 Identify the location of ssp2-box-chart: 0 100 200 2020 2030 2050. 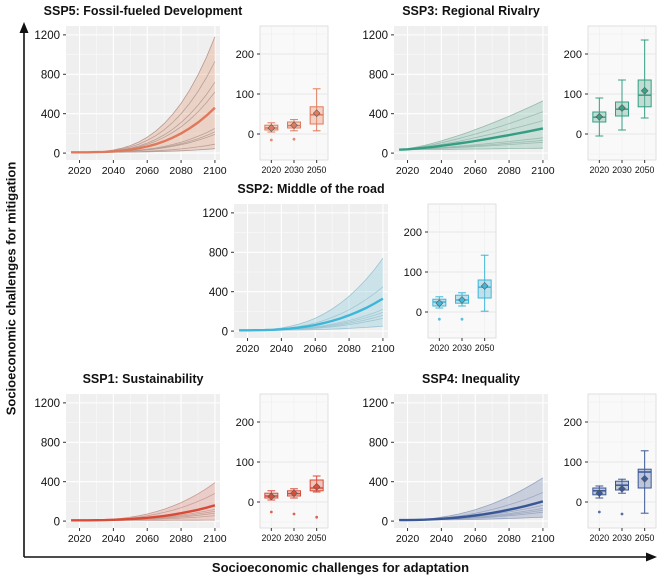
(450, 278).